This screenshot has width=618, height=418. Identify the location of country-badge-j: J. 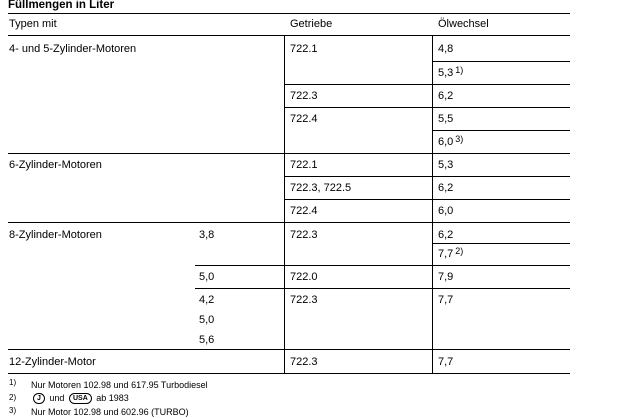
(39, 399).